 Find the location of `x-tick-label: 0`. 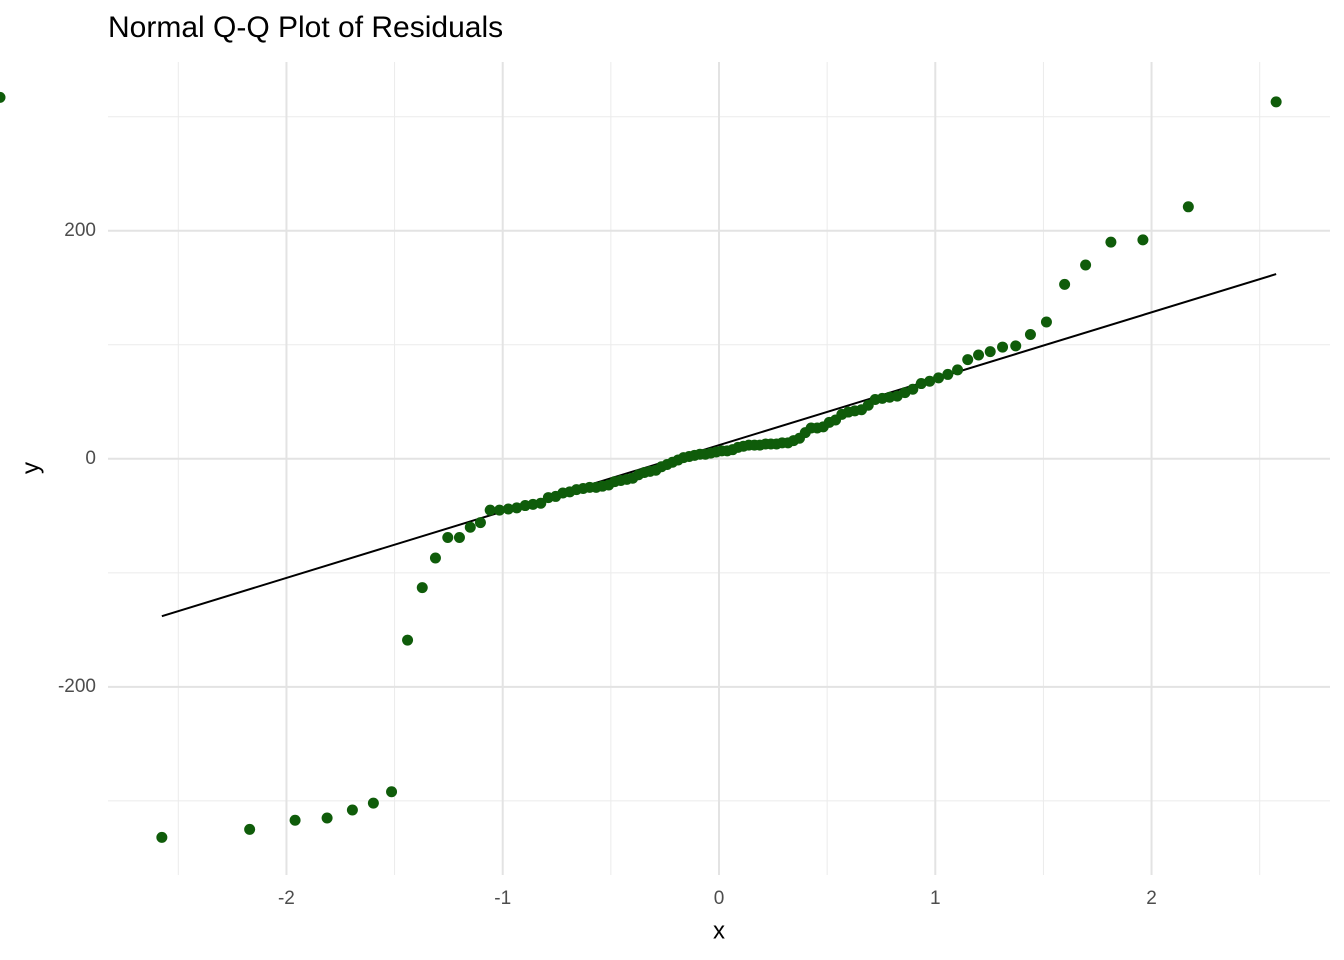

x-tick-label: 0 is located at coordinates (719, 898).